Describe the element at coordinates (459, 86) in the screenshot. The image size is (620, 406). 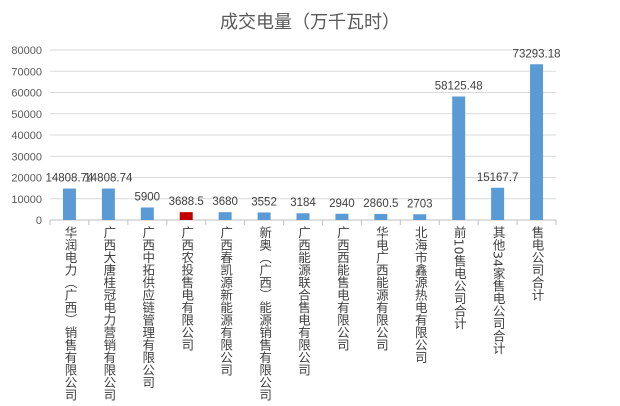
I see `data-label: 58125.48` at that location.